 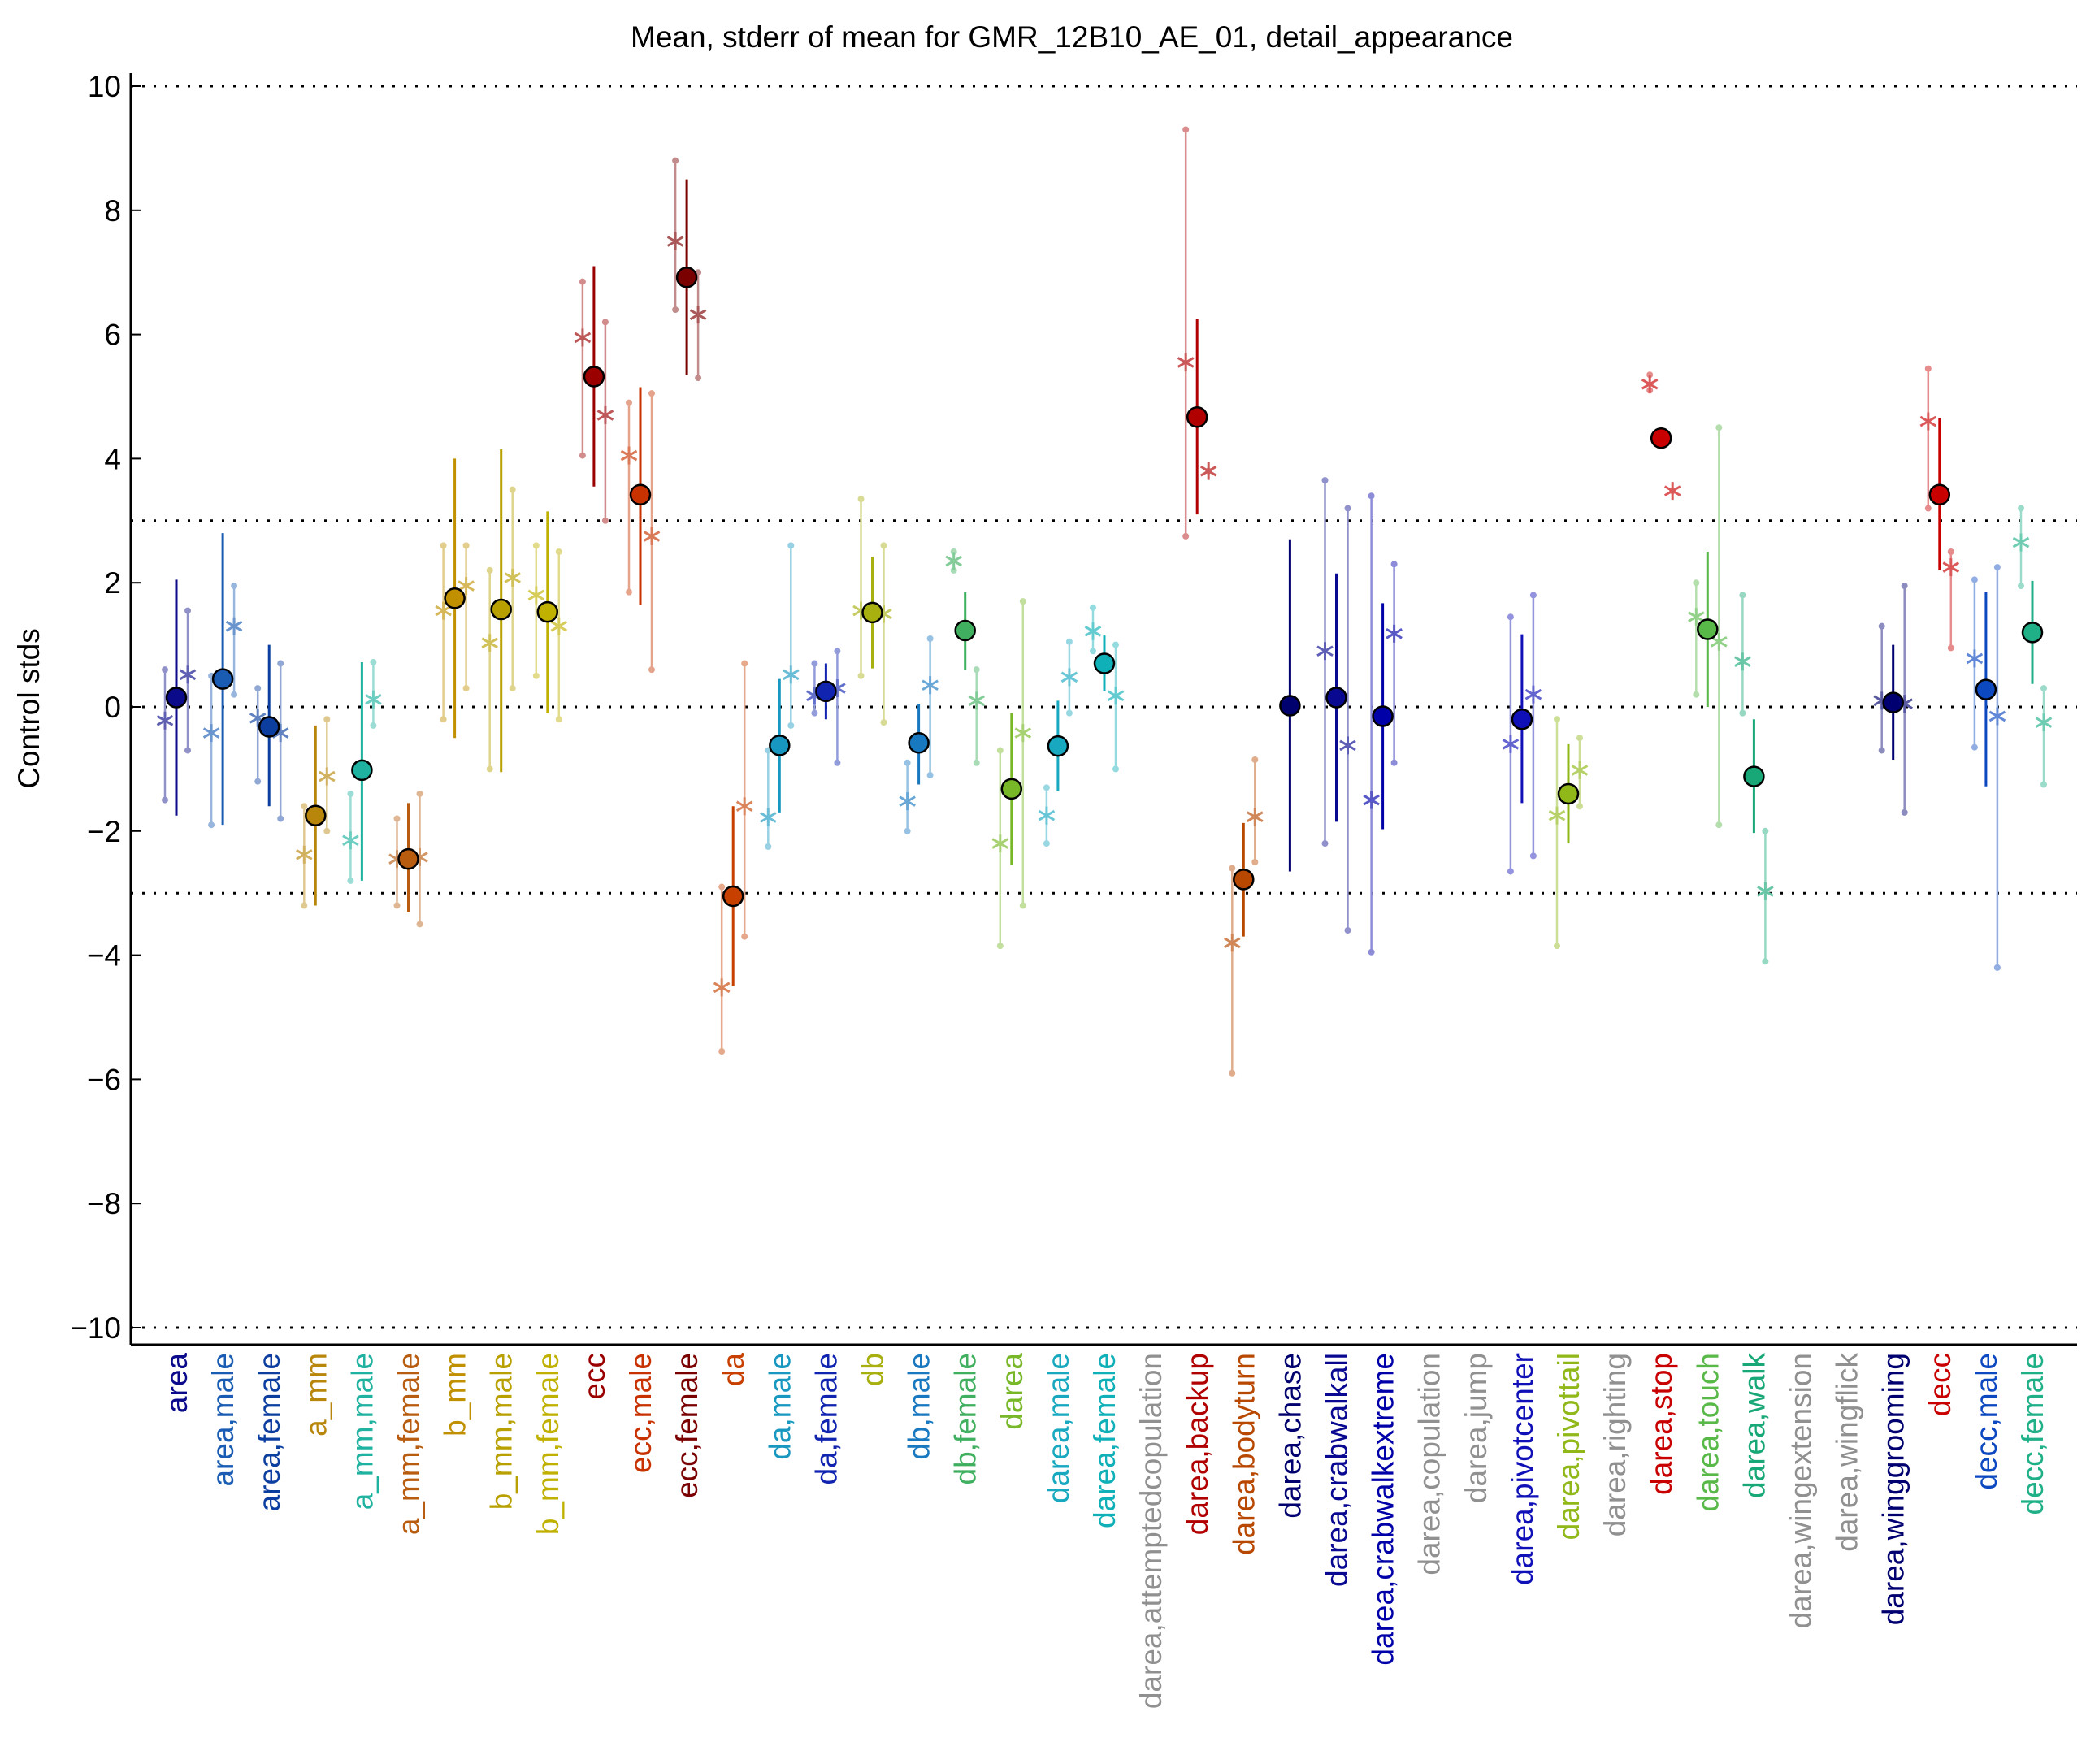 I want to click on x-tick-label: darea,crabwalkall, so click(x=1337, y=1470).